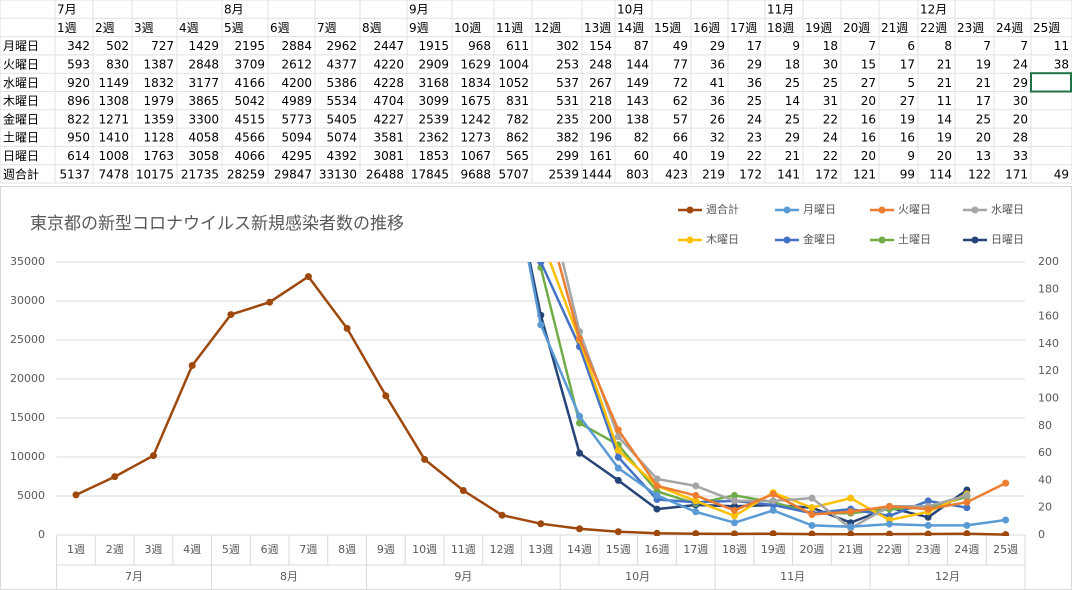 The width and height of the screenshot is (1072, 590). Describe the element at coordinates (113, 101) in the screenshot. I see `cell-value: 1308` at that location.